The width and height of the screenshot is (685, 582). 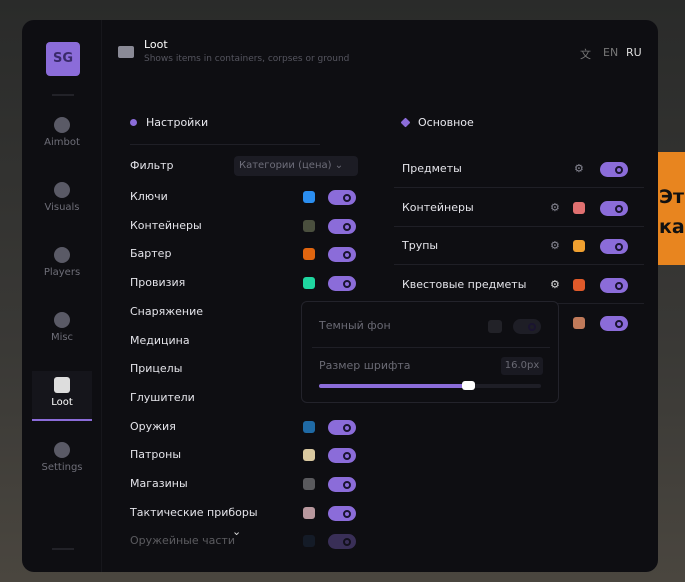 I want to click on sidebar-item-aimbot: Aimbot, so click(x=62, y=136).